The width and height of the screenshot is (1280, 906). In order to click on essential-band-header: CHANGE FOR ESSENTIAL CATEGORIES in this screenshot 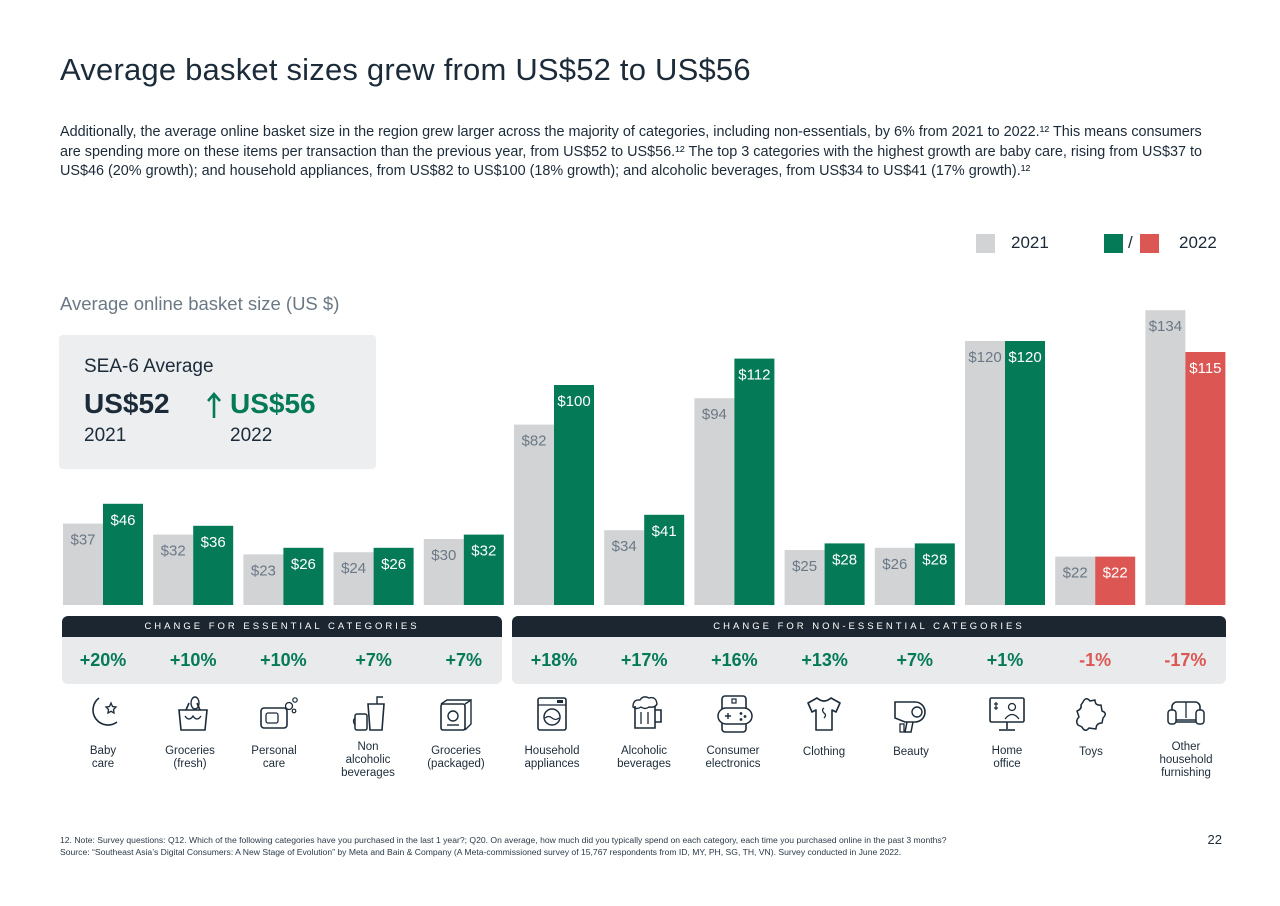, I will do `click(282, 626)`.